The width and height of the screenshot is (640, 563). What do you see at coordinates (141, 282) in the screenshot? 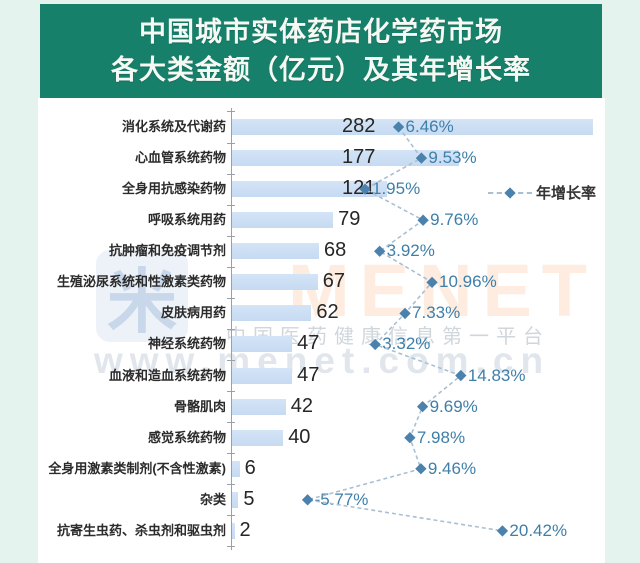
I see `category-label: 生殖泌尿系统和性激素类药物` at bounding box center [141, 282].